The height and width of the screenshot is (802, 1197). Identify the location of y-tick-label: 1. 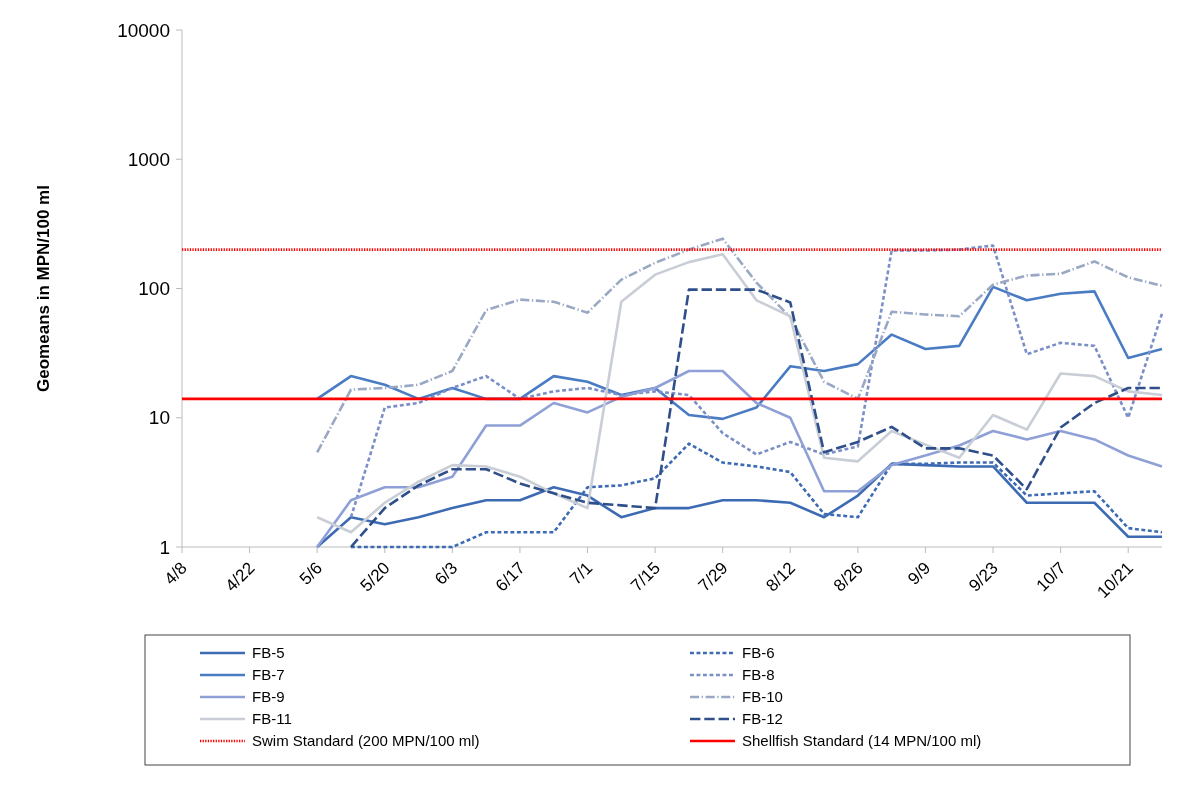
(164, 547).